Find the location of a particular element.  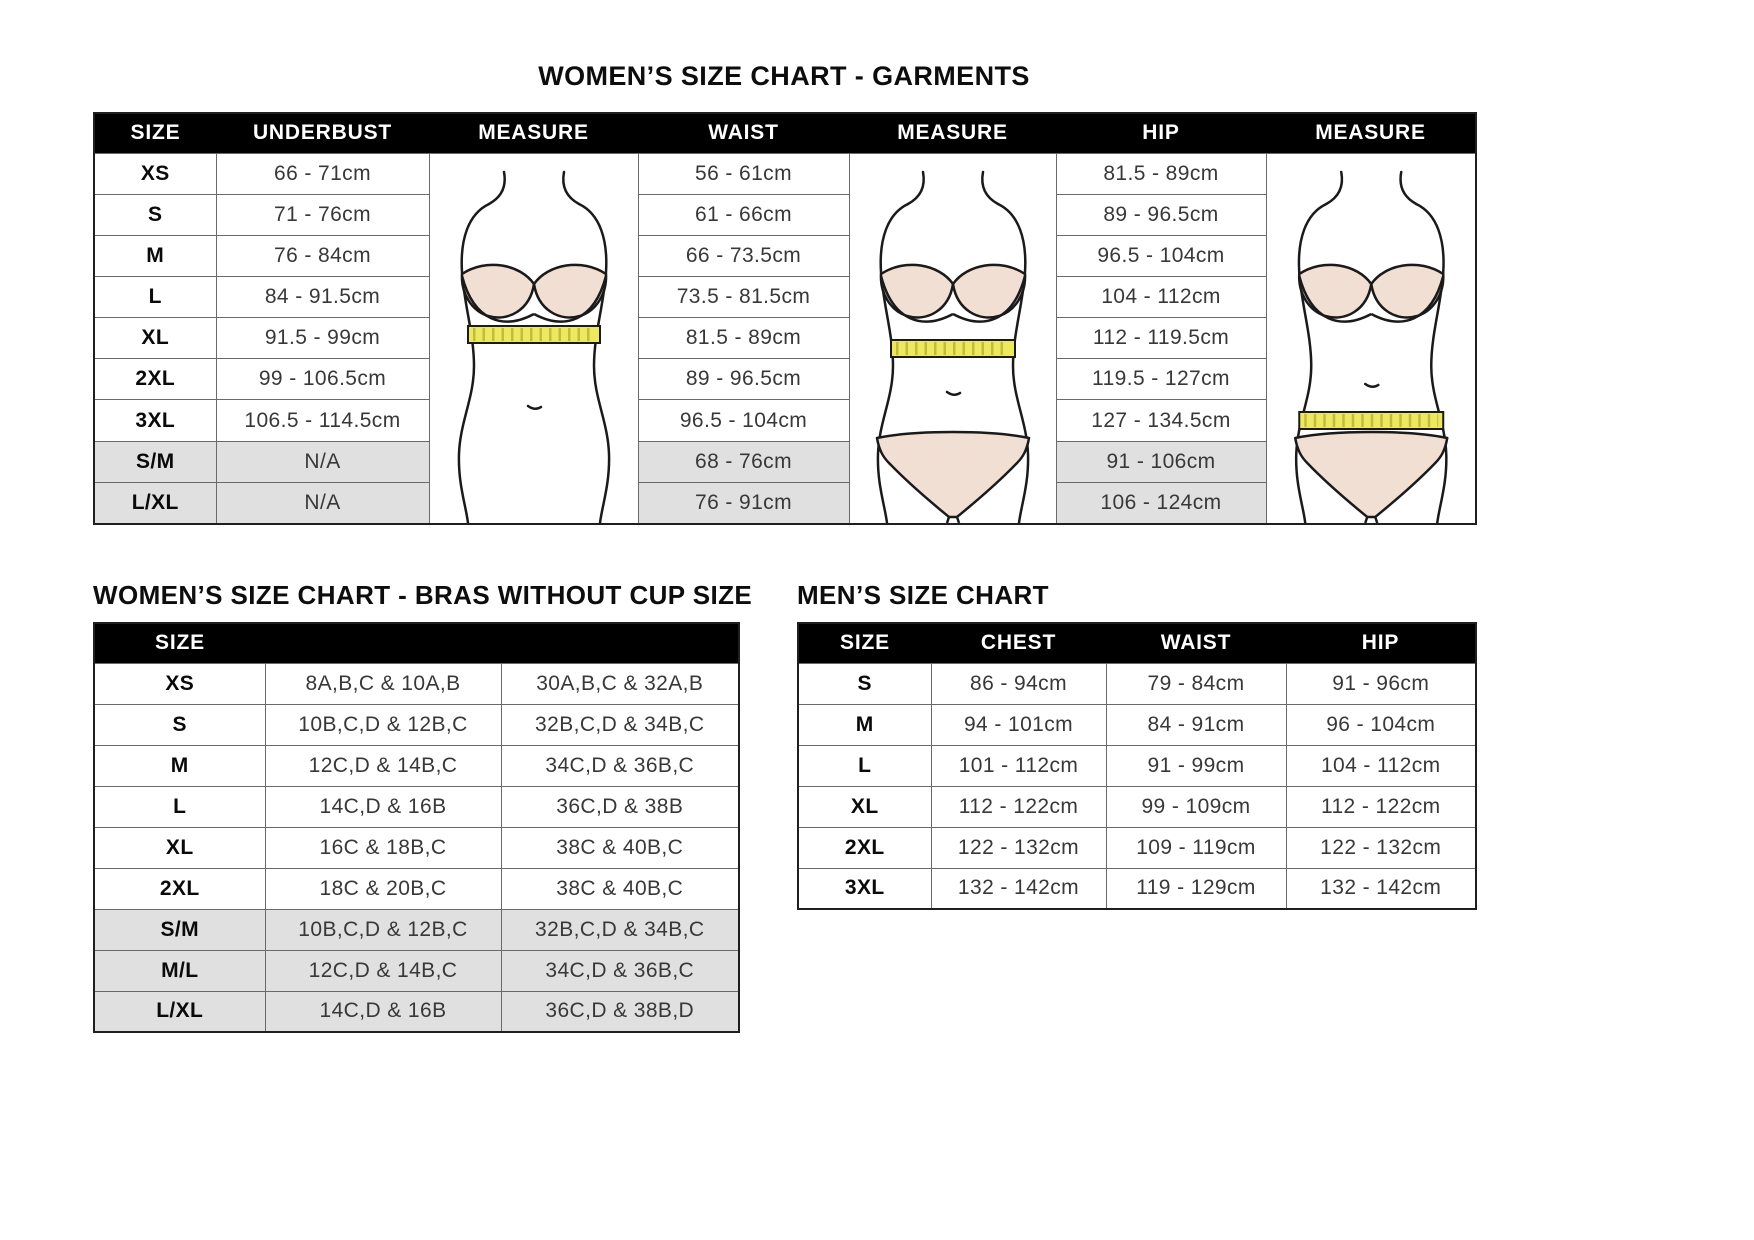

us-bra-sizes-cell: 30A,B,C & 32A,B is located at coordinates (620, 683).